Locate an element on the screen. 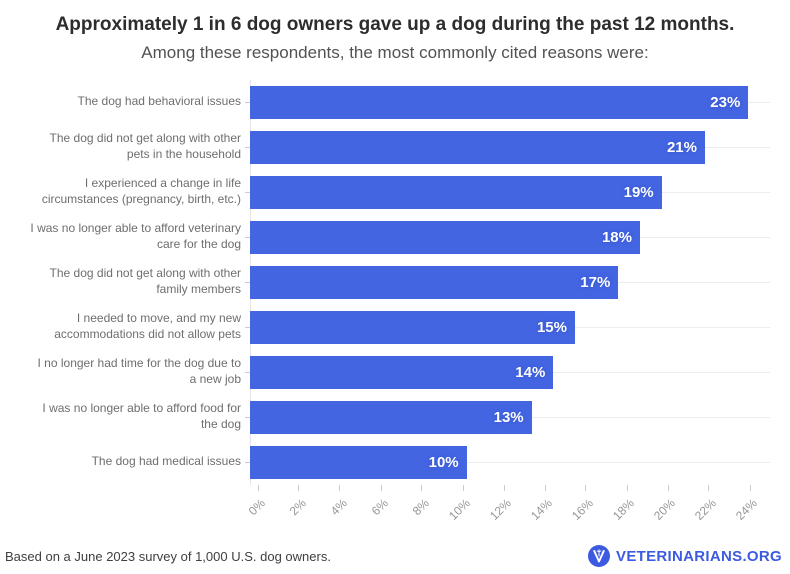 The width and height of the screenshot is (790, 574). category-label: The dog had behavioral issues is located at coordinates (159, 101).